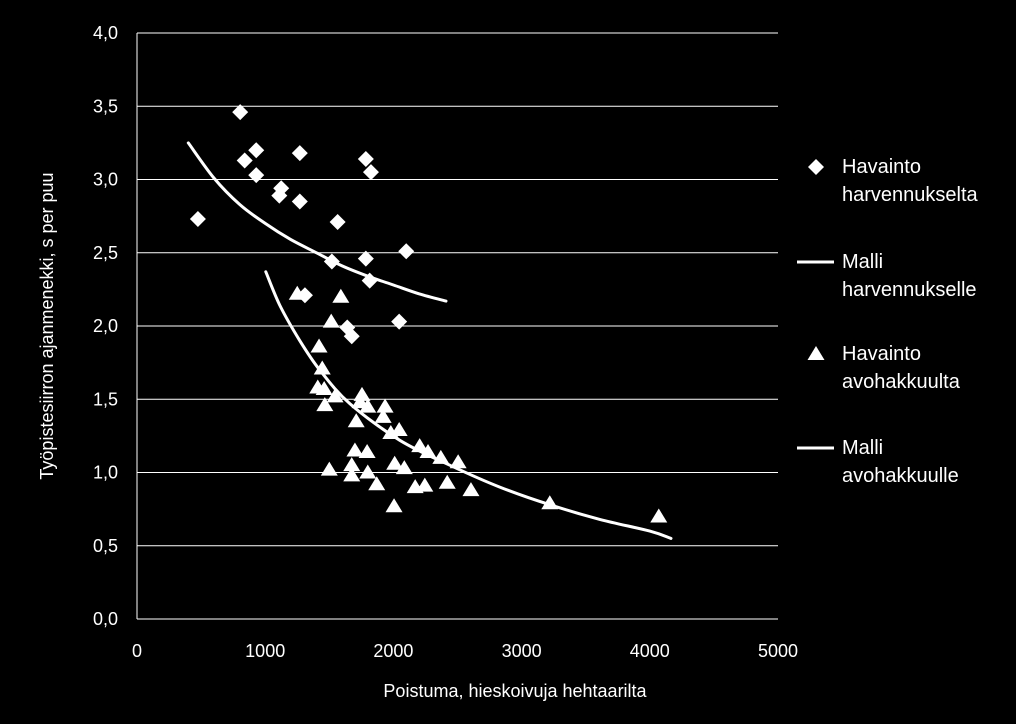 This screenshot has height=724, width=1016. I want to click on x-axis-title: Poistuma, hieskoivuja hehtaarilta, so click(515, 691).